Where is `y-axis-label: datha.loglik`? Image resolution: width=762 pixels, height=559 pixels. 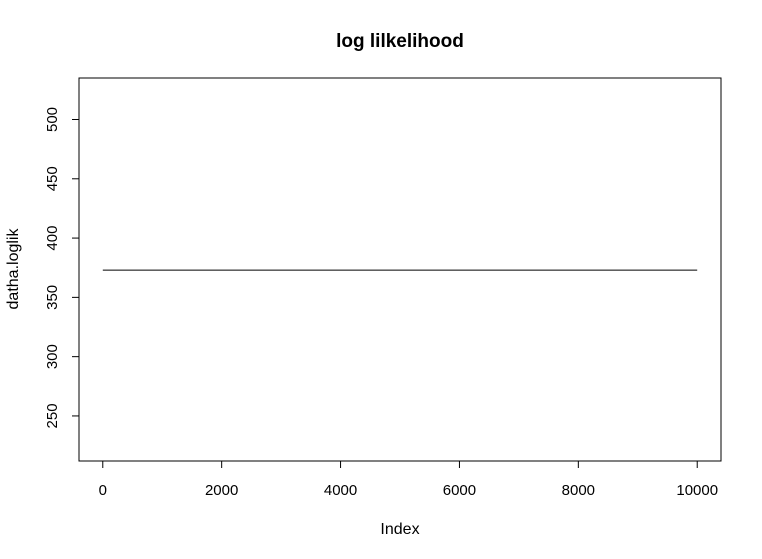
y-axis-label: datha.loglik is located at coordinates (13, 269).